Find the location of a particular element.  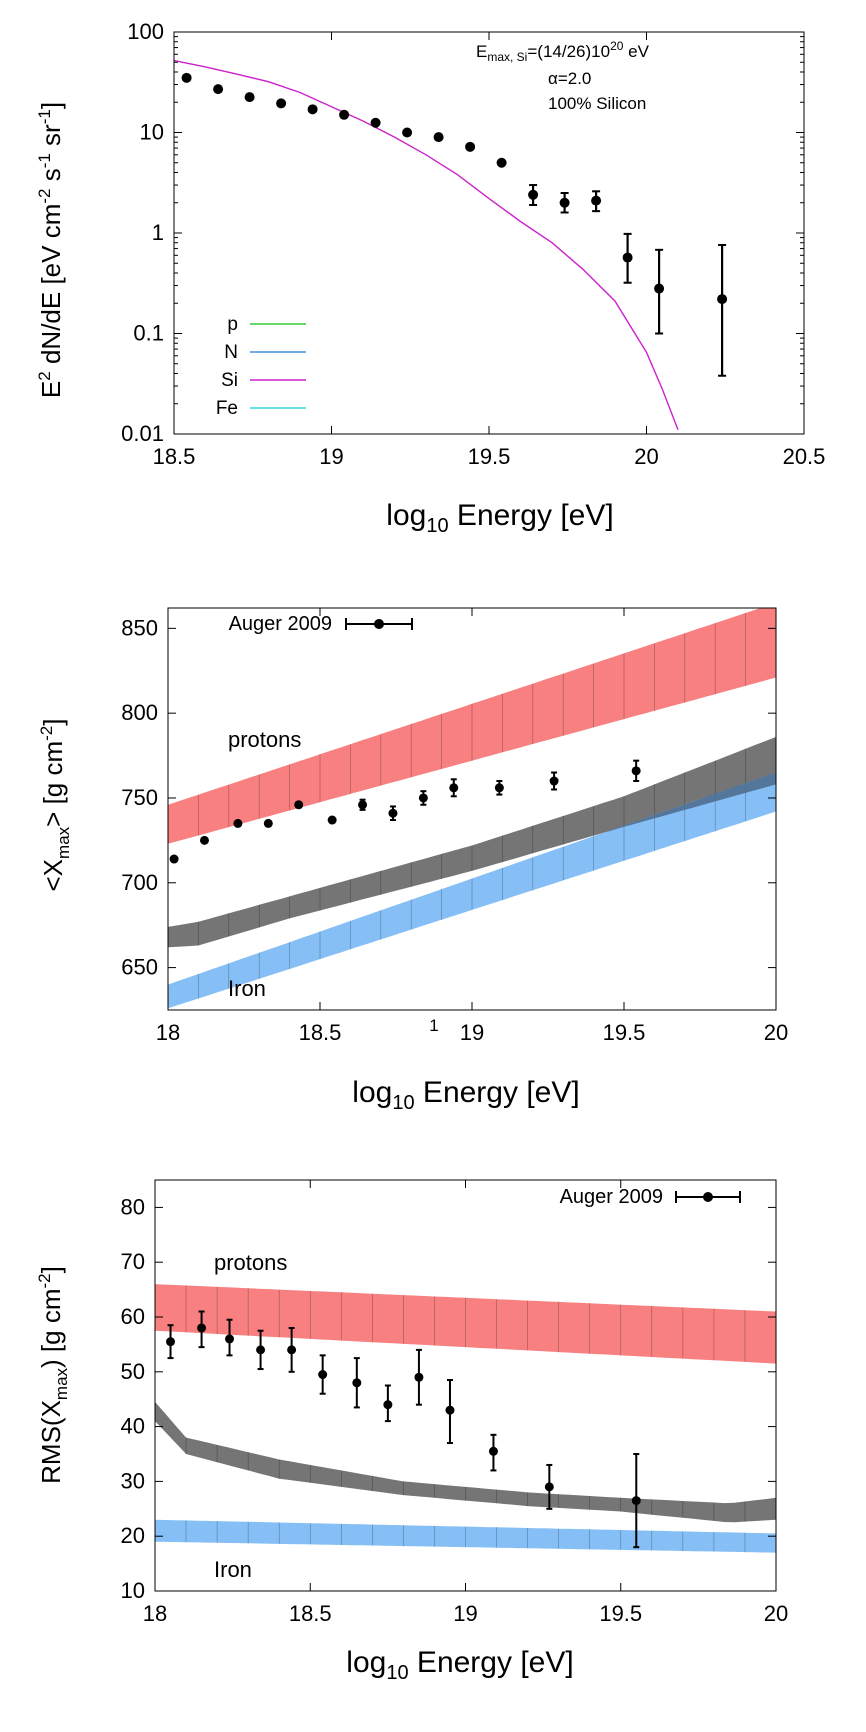

rms-band-label-protons: protons is located at coordinates (250, 1262).